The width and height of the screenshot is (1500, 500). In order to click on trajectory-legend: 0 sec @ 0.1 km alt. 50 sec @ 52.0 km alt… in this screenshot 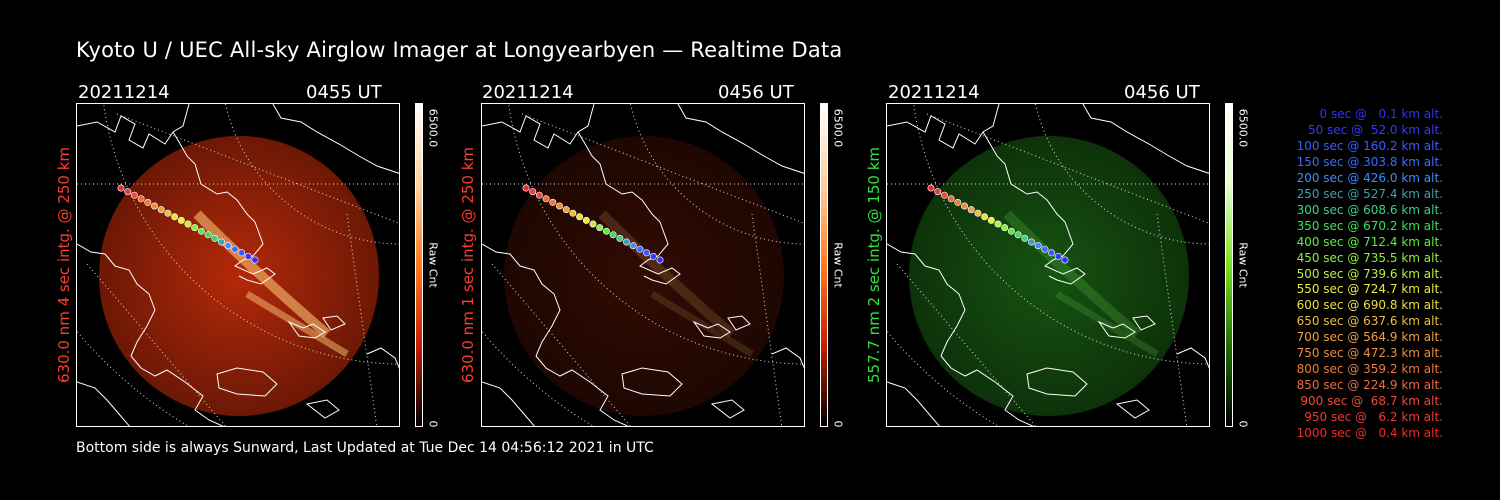, I will do `click(1344, 274)`.